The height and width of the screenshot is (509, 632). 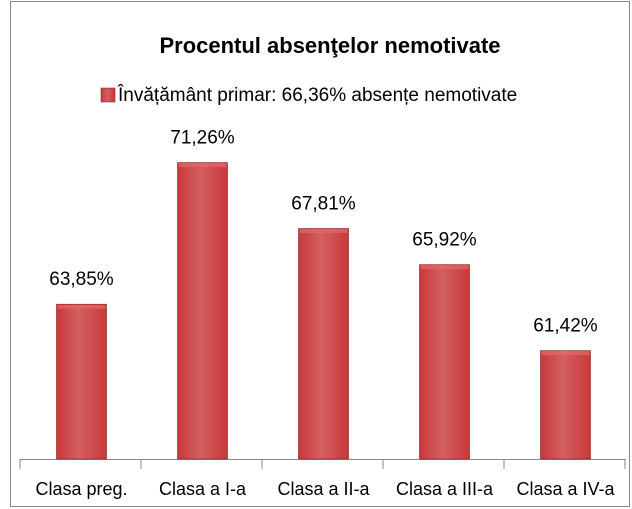 I want to click on chart-title: Procentul absenţelor nemotivate, so click(x=329, y=45).